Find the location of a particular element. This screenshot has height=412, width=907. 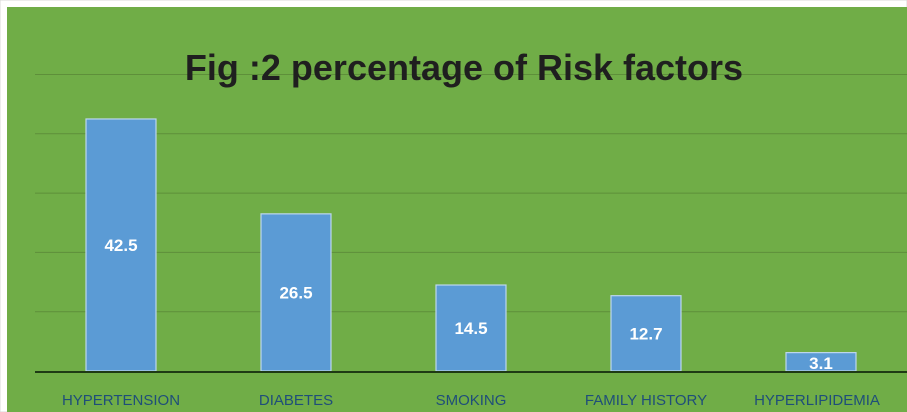

category-label: DIABETES is located at coordinates (296, 400).